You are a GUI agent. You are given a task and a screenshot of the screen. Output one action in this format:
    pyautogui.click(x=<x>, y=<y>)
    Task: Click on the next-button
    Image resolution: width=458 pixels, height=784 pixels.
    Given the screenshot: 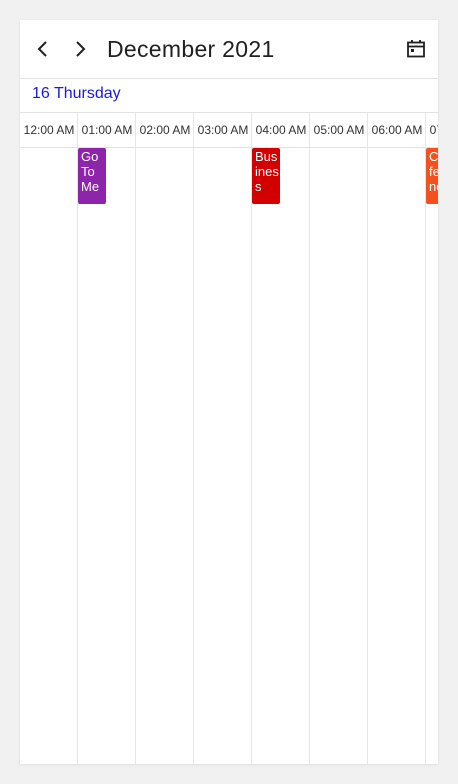 What is the action you would take?
    pyautogui.click(x=80, y=49)
    